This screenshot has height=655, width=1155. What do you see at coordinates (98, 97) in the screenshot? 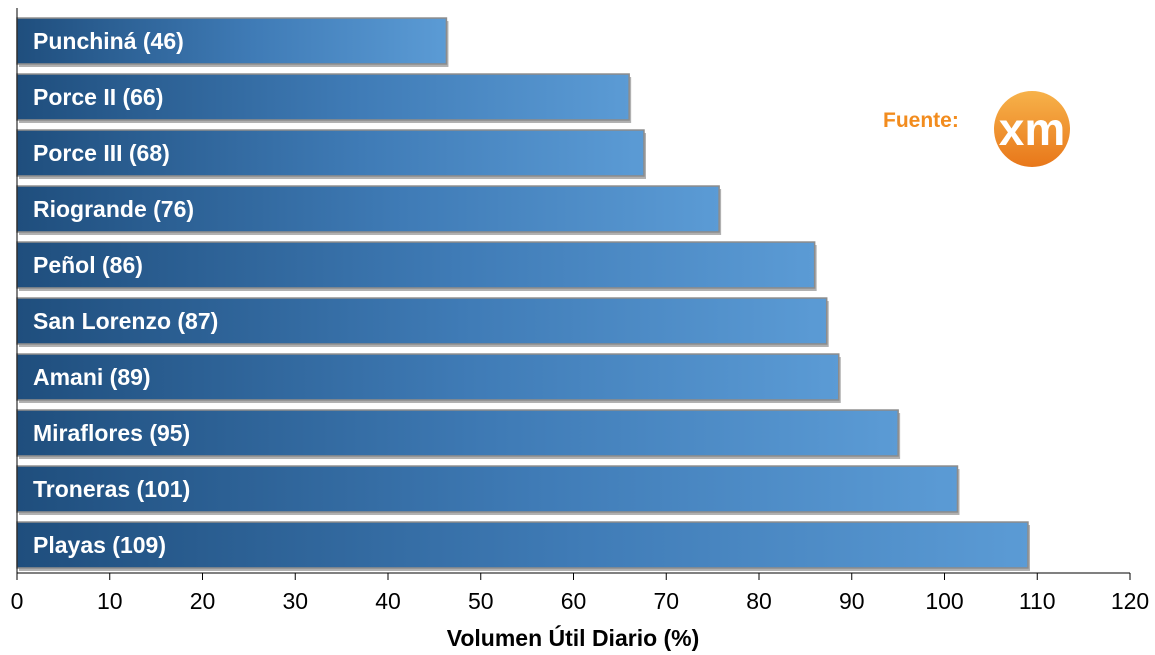
I see `bar-label: Porce II (66)` at bounding box center [98, 97].